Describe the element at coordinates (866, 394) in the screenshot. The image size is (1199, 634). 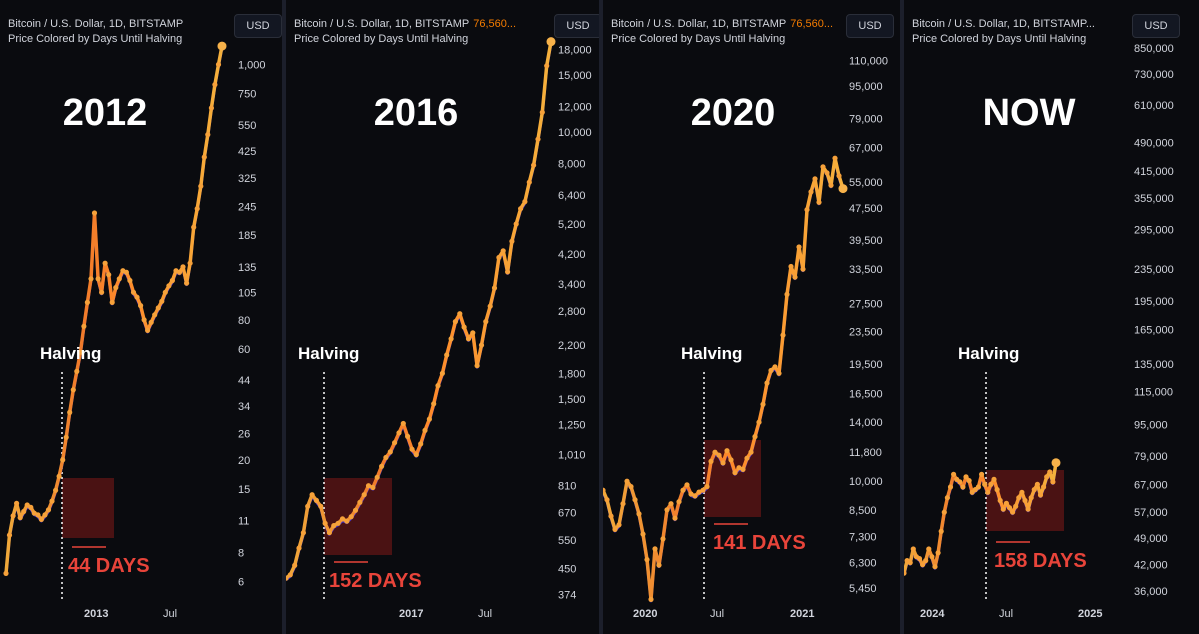
I see `y-tick-label: 16,500` at that location.